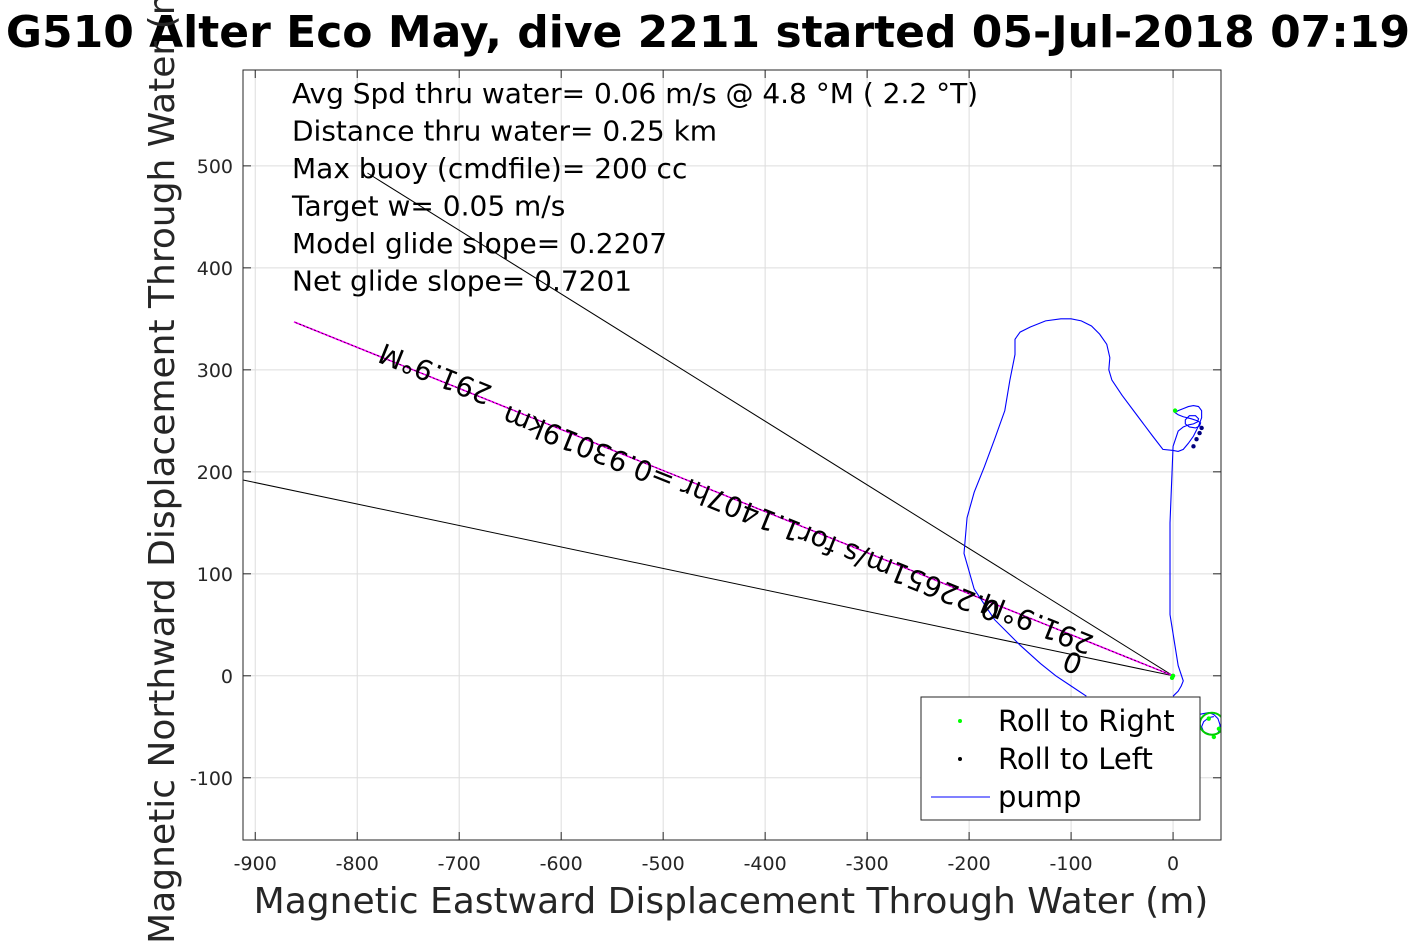  What do you see at coordinates (663, 864) in the screenshot?
I see `x-tick-label: -500` at bounding box center [663, 864].